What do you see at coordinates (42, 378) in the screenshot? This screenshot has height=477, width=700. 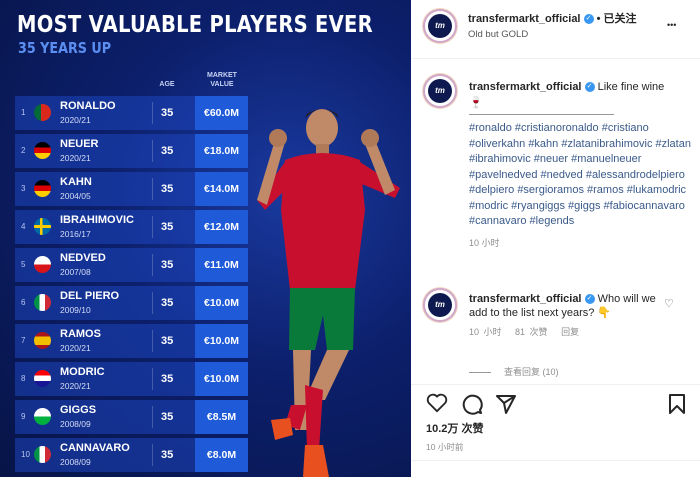 I see `croatia-flag-icon` at bounding box center [42, 378].